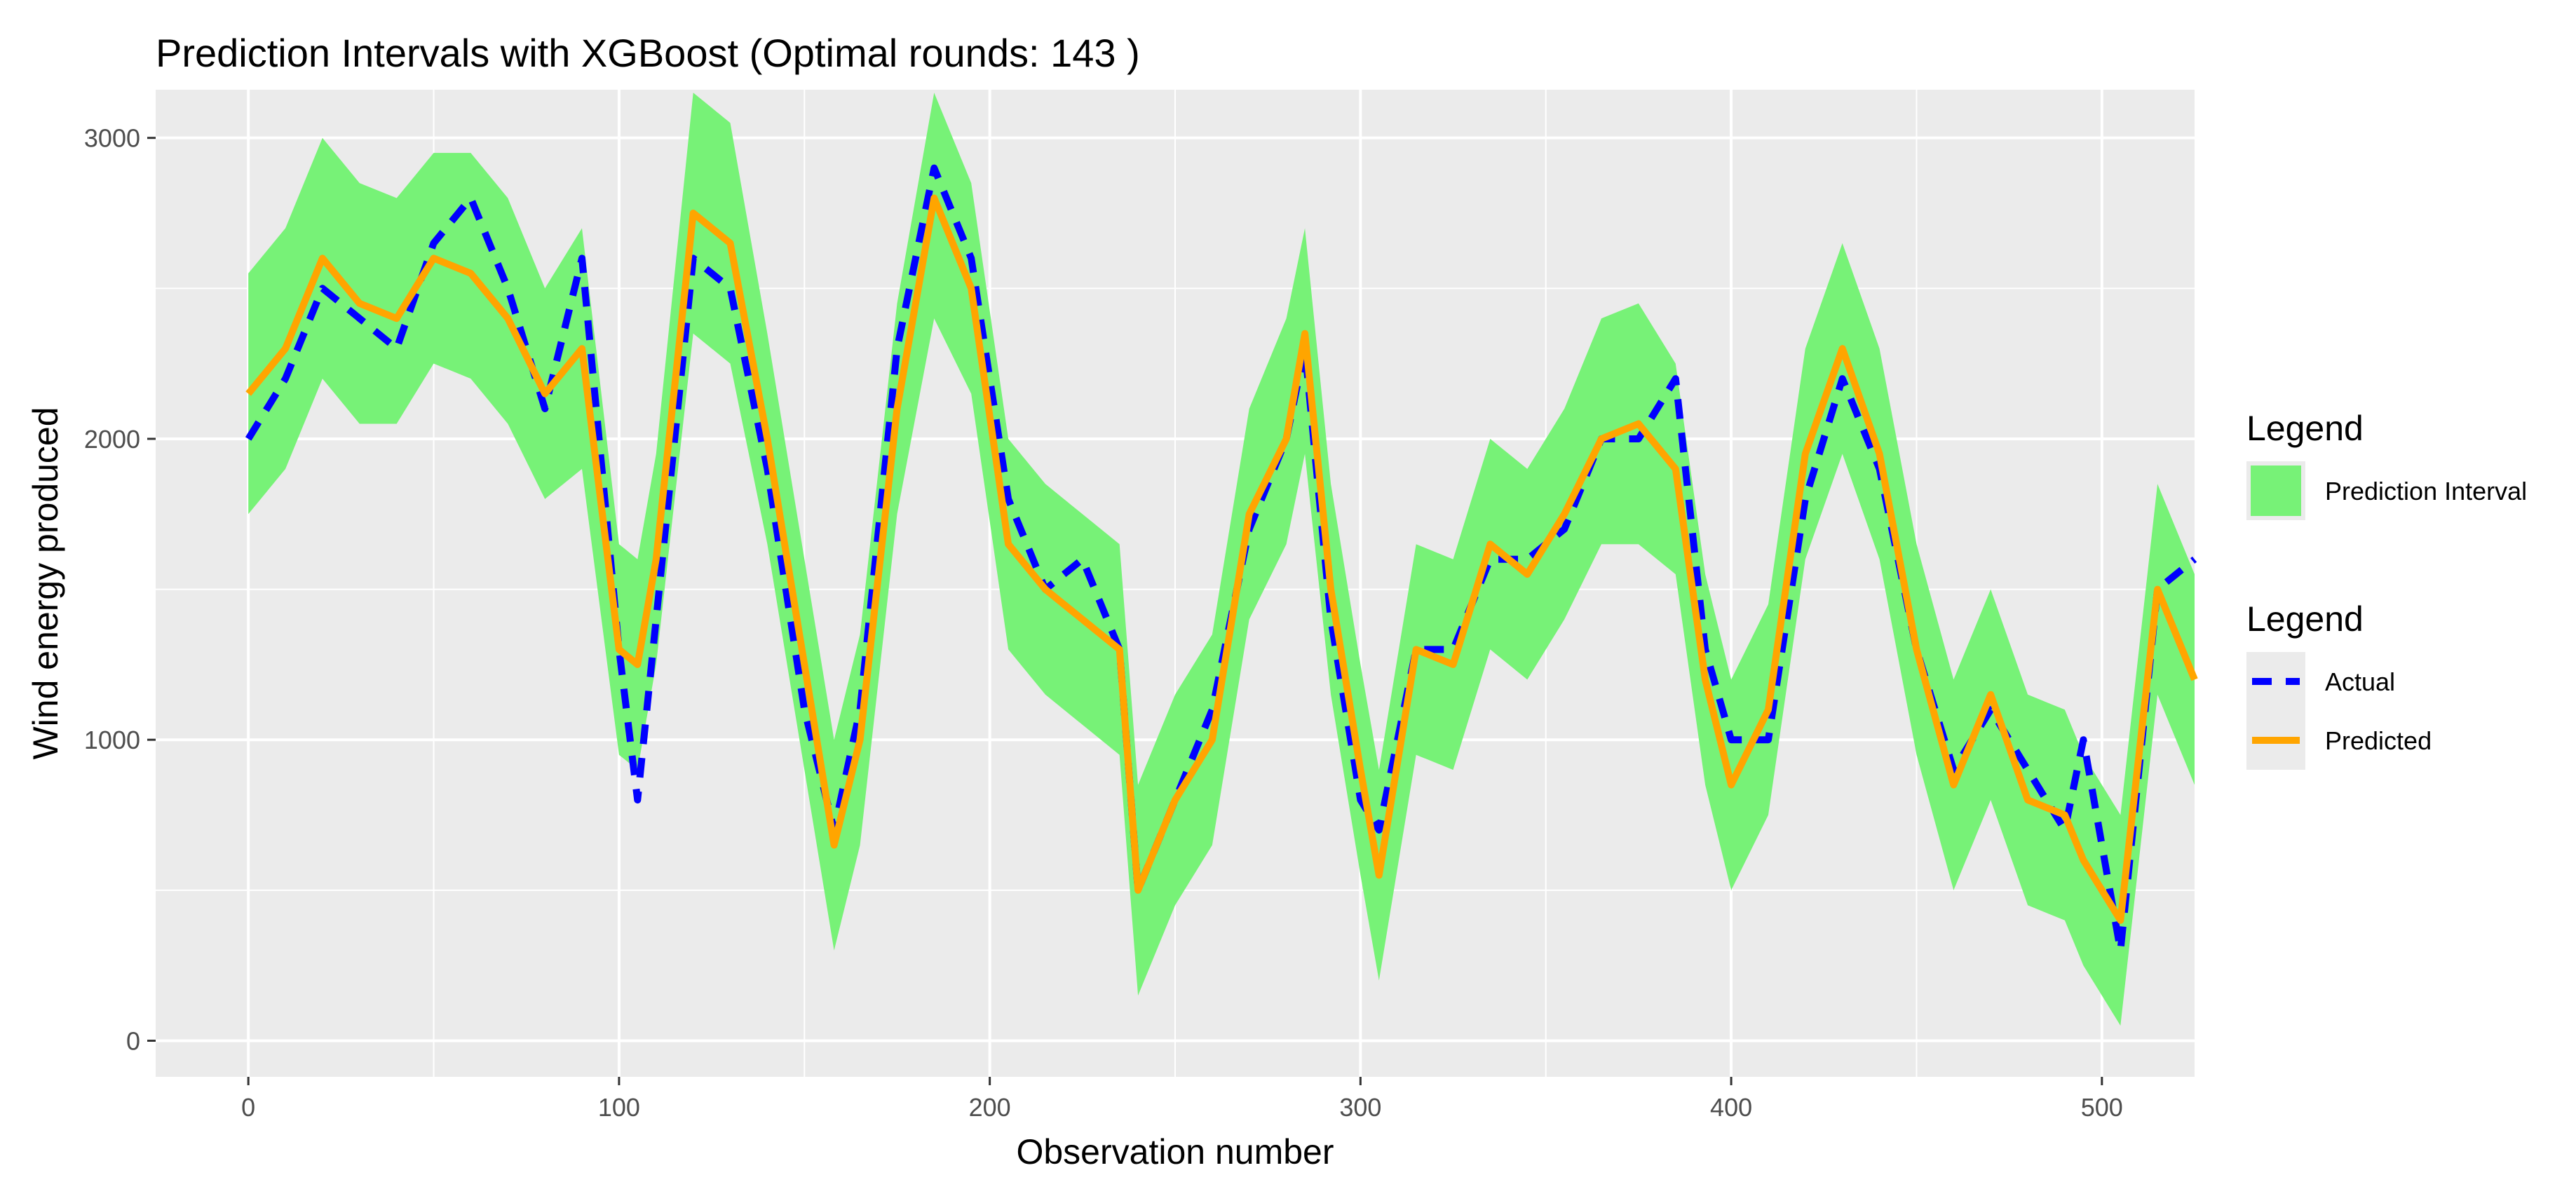 This screenshot has height=1189, width=2576. Describe the element at coordinates (2276, 491) in the screenshot. I see `legend-swatch-interval` at that location.